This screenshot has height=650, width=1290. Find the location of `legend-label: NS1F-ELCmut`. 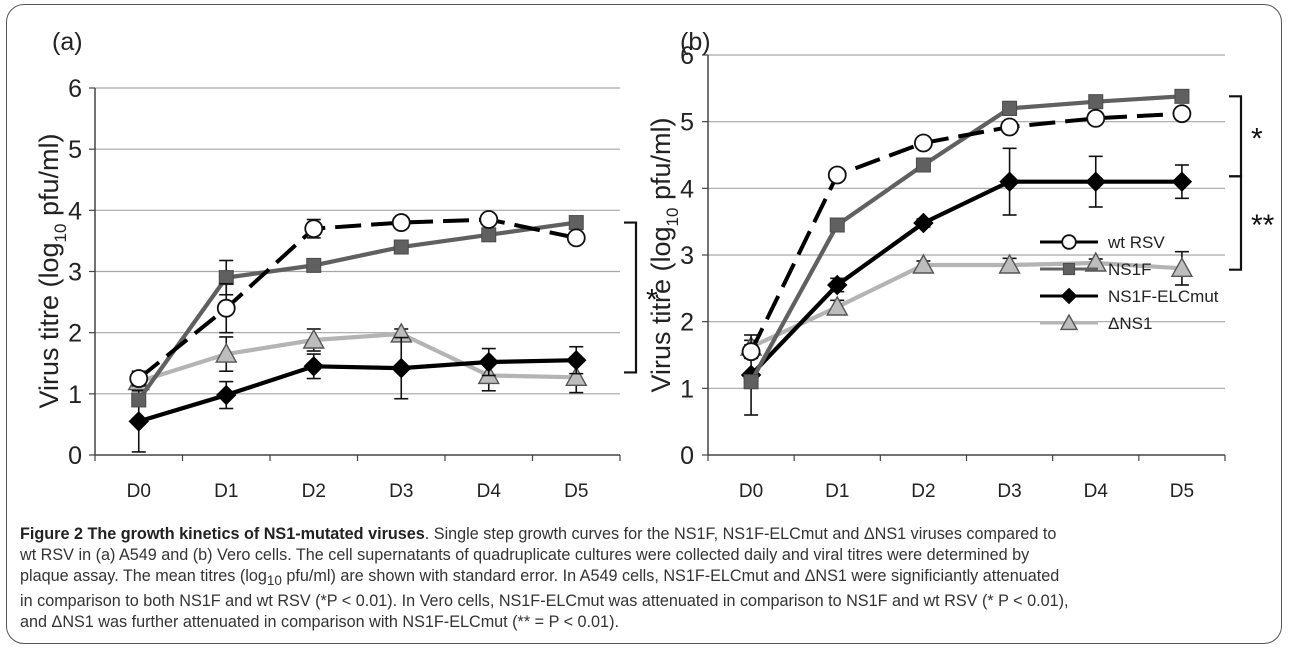

legend-label: NS1F-ELCmut is located at coordinates (1163, 296).